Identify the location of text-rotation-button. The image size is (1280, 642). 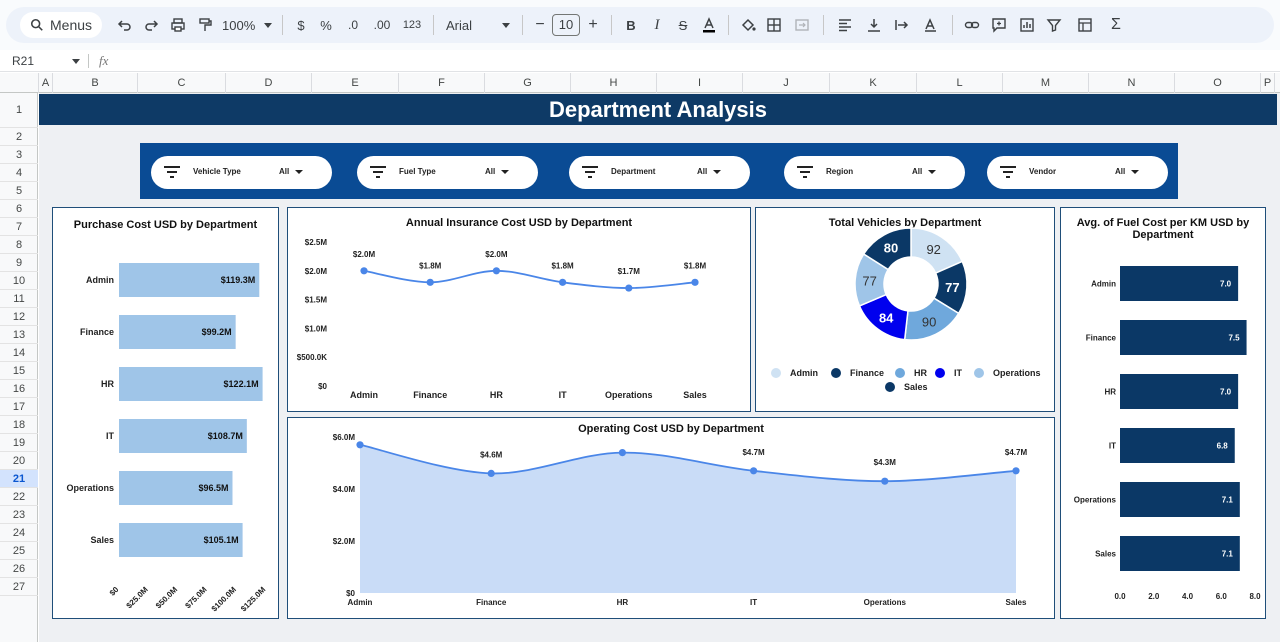
(931, 25).